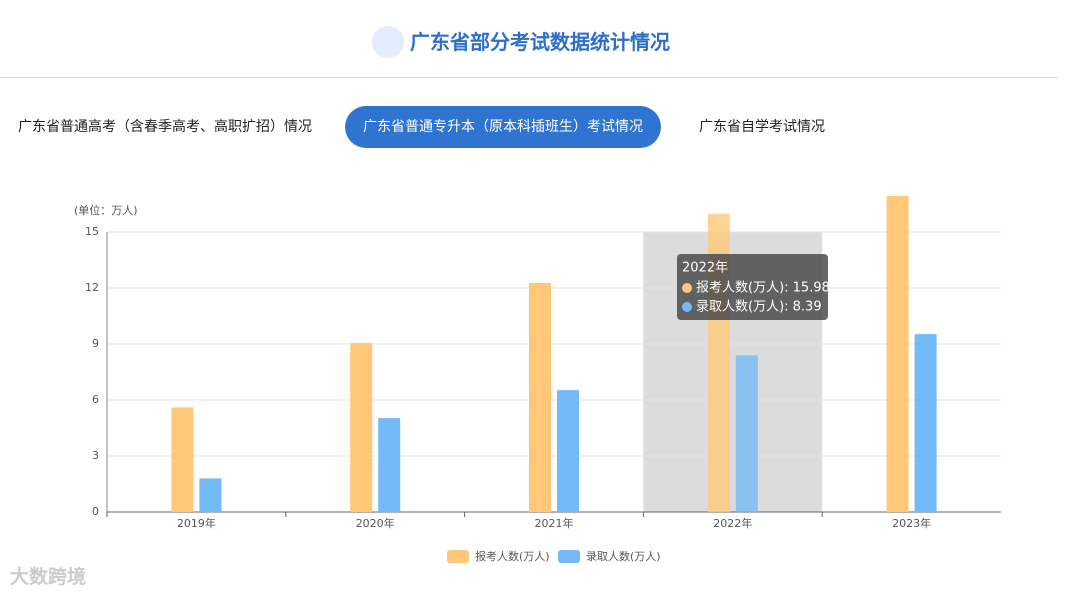  What do you see at coordinates (92, 231) in the screenshot?
I see `y-tick-label: 15` at bounding box center [92, 231].